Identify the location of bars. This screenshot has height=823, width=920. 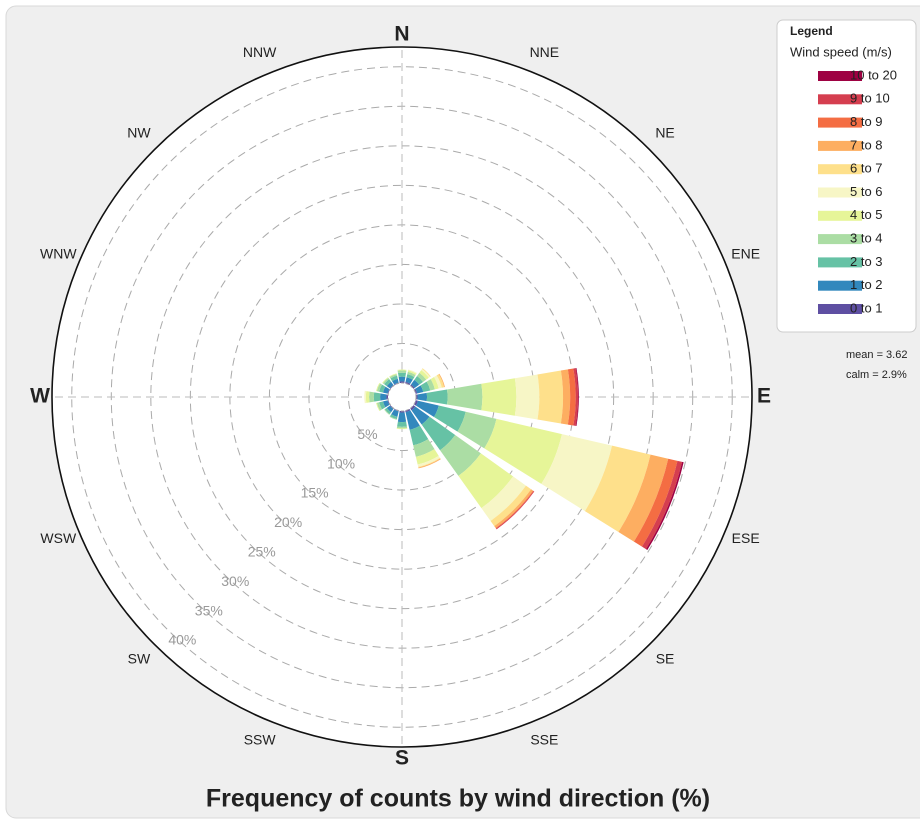
(524, 458).